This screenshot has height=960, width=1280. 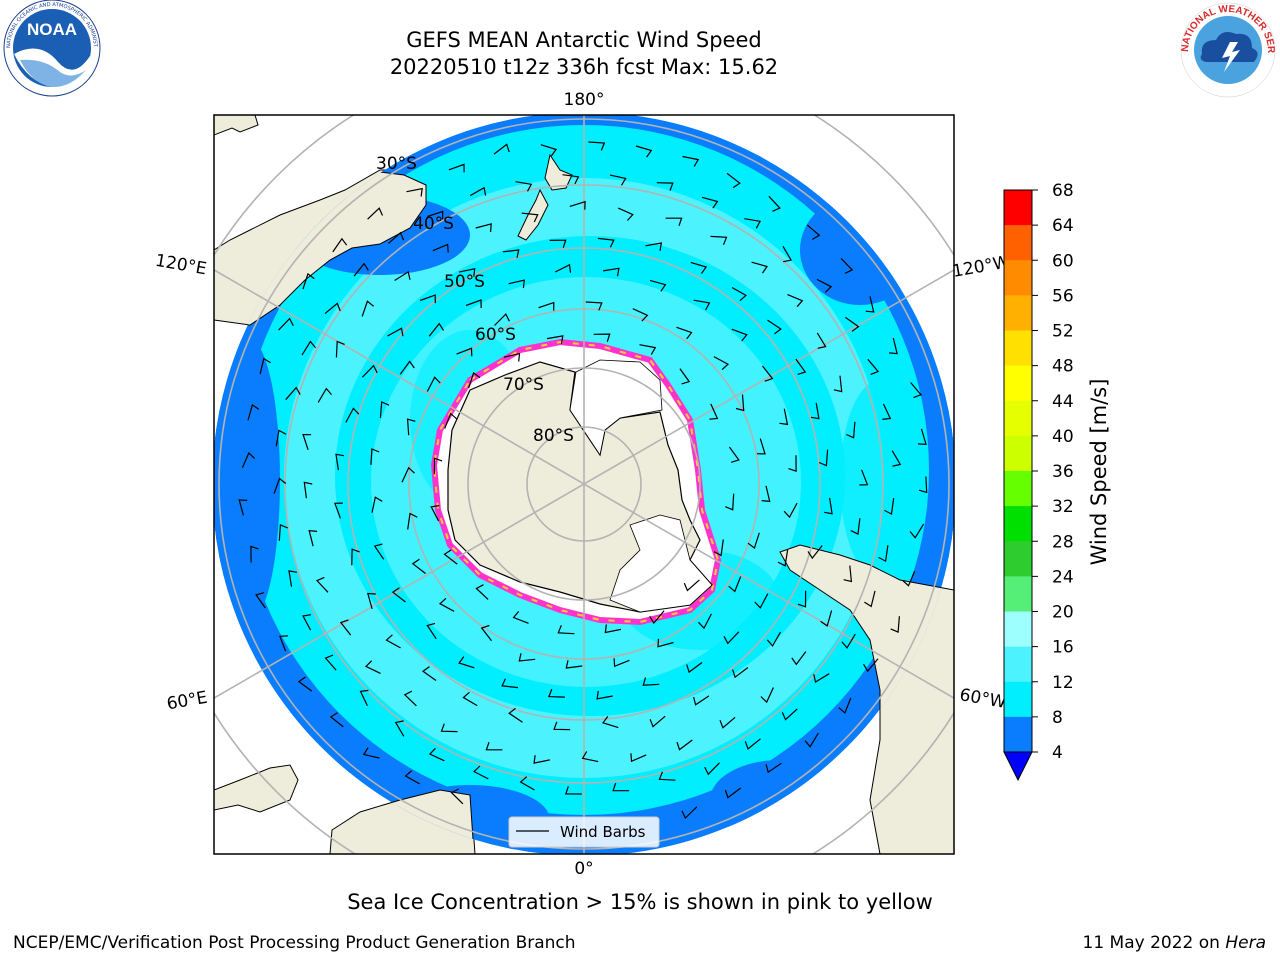 What do you see at coordinates (1154, 943) in the screenshot?
I see `footer-date: 11 May 2022 on` at bounding box center [1154, 943].